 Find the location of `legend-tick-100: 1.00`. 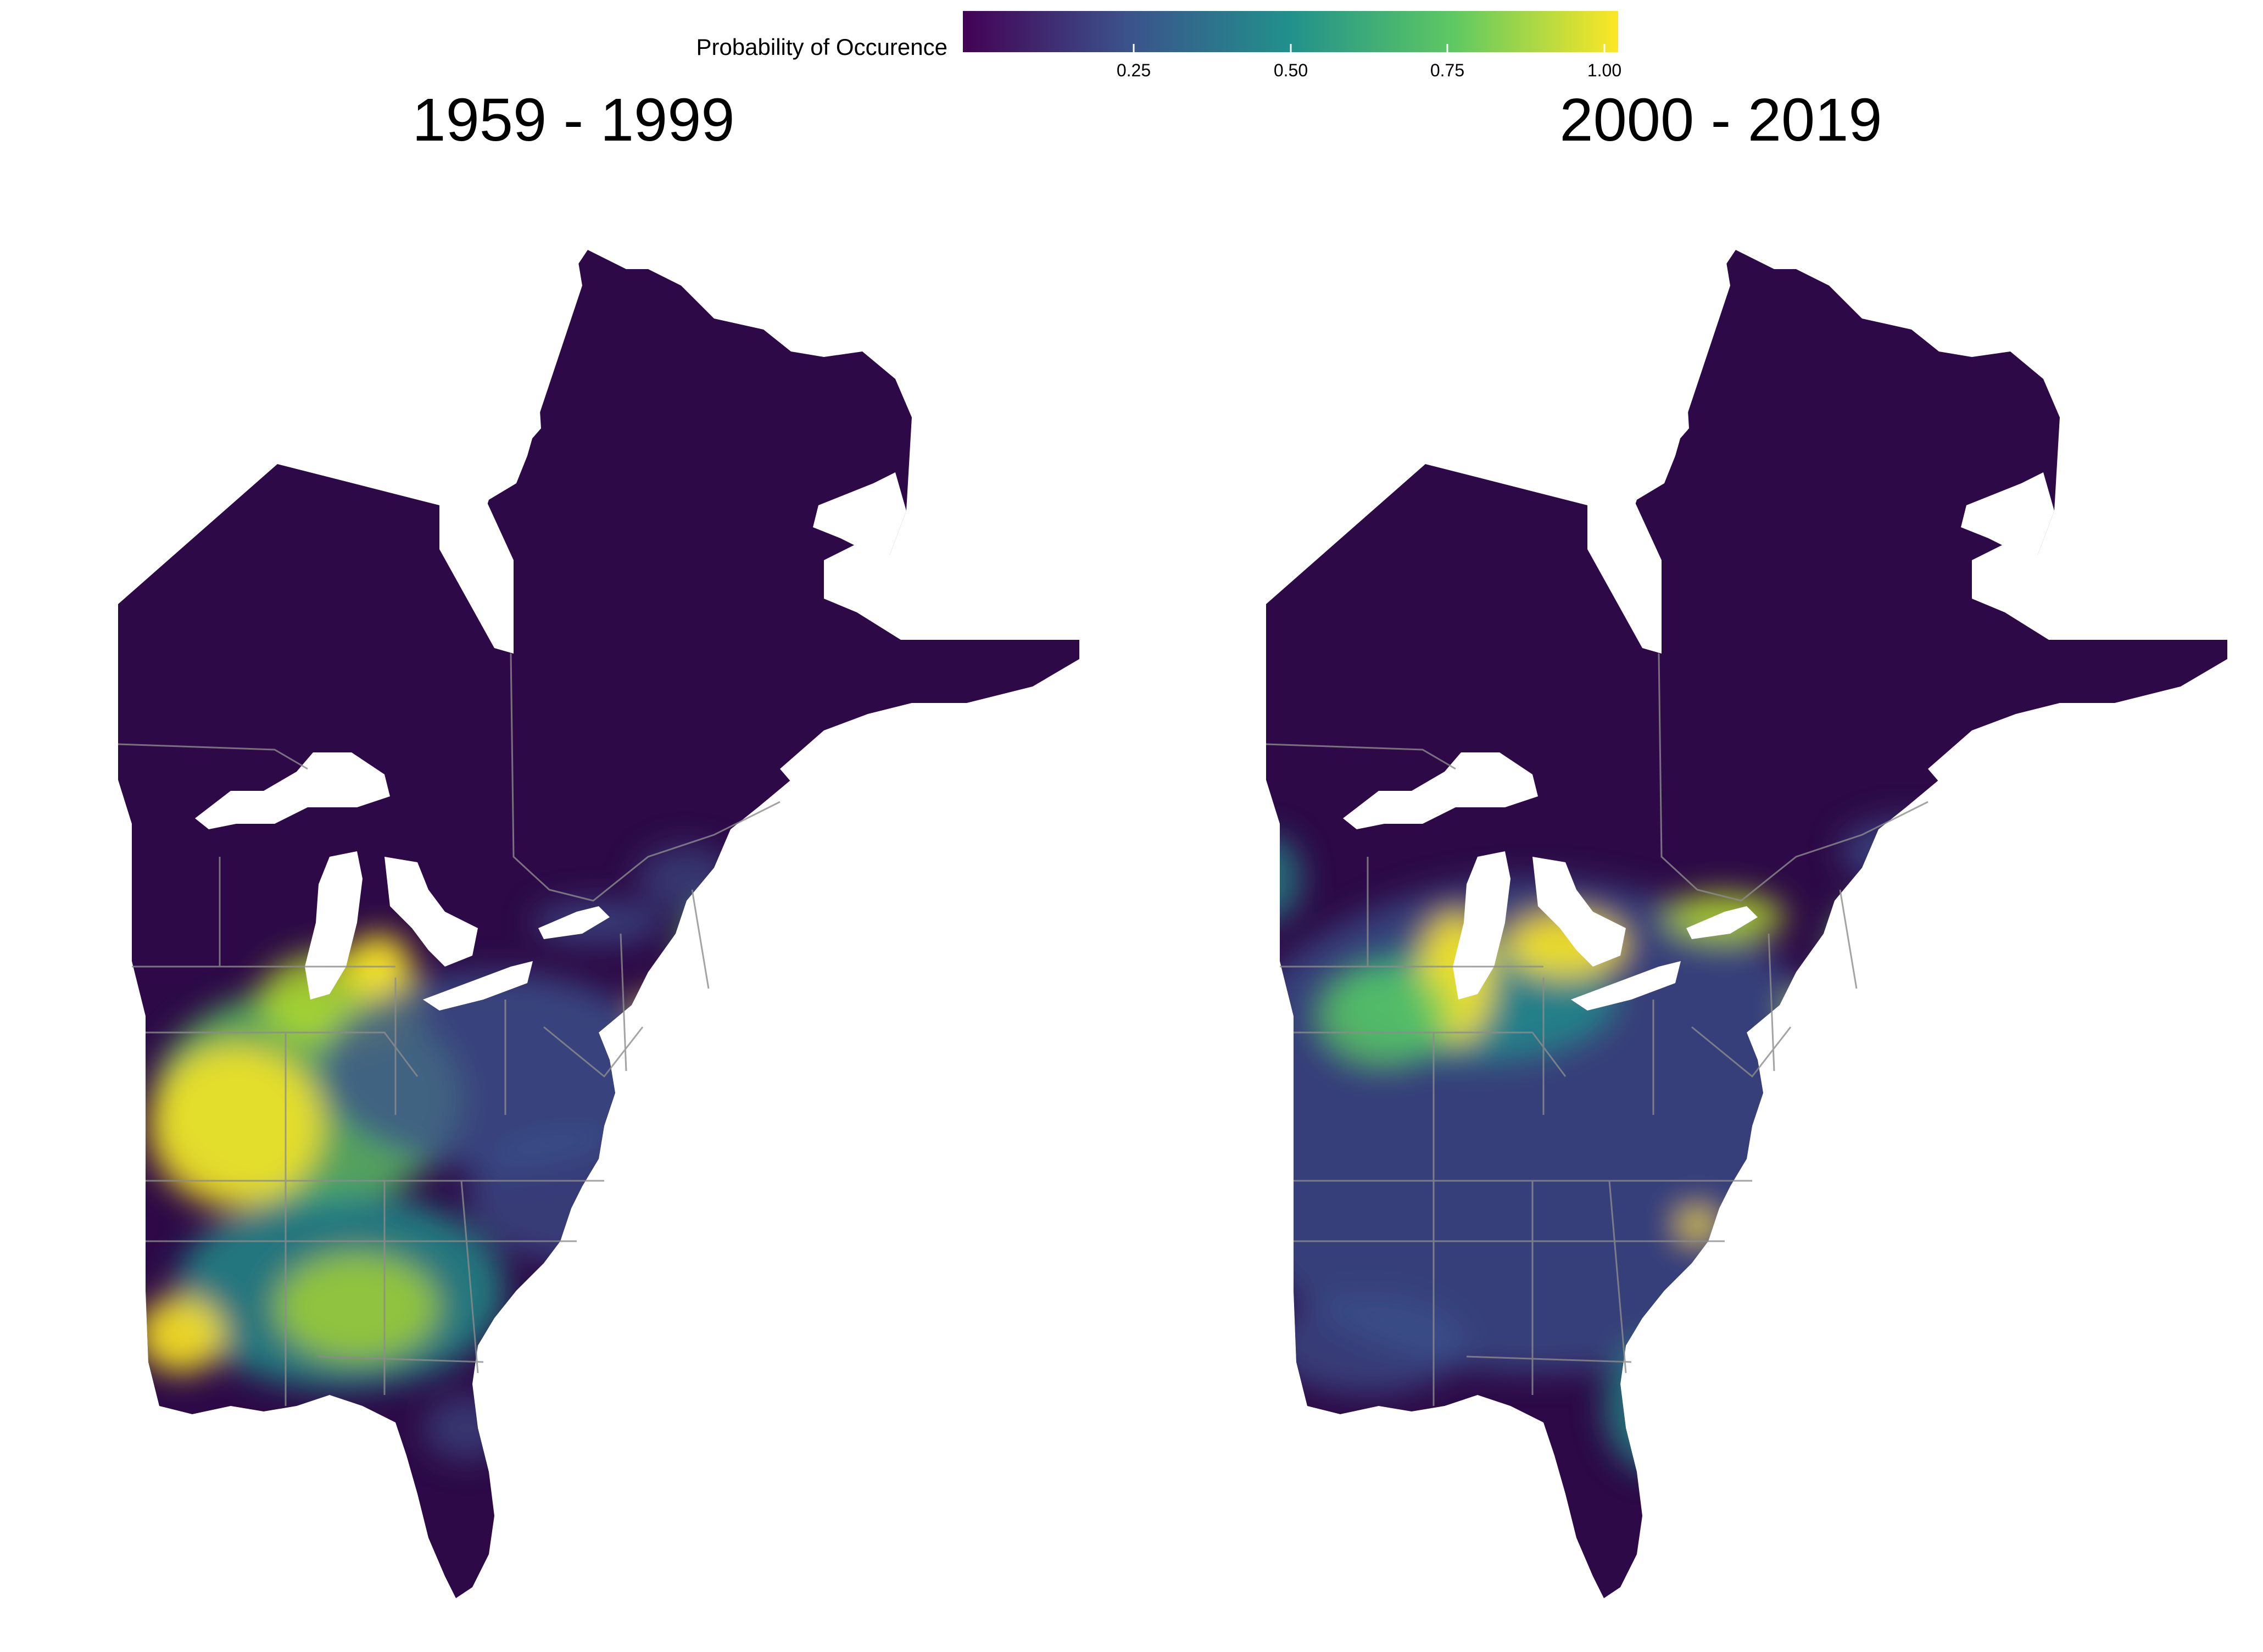

legend-tick-100: 1.00 is located at coordinates (1604, 70).